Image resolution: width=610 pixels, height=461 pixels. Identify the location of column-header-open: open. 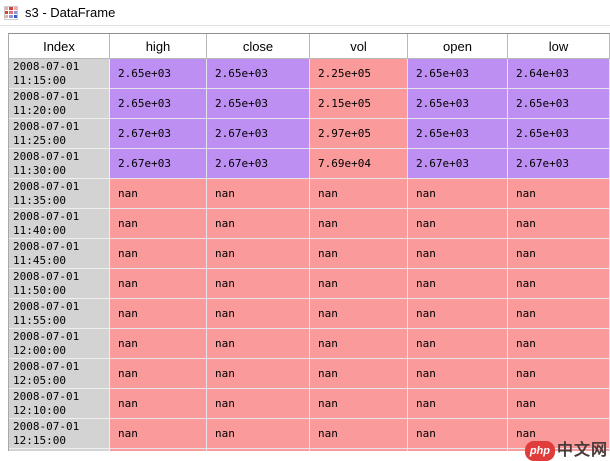
(458, 46).